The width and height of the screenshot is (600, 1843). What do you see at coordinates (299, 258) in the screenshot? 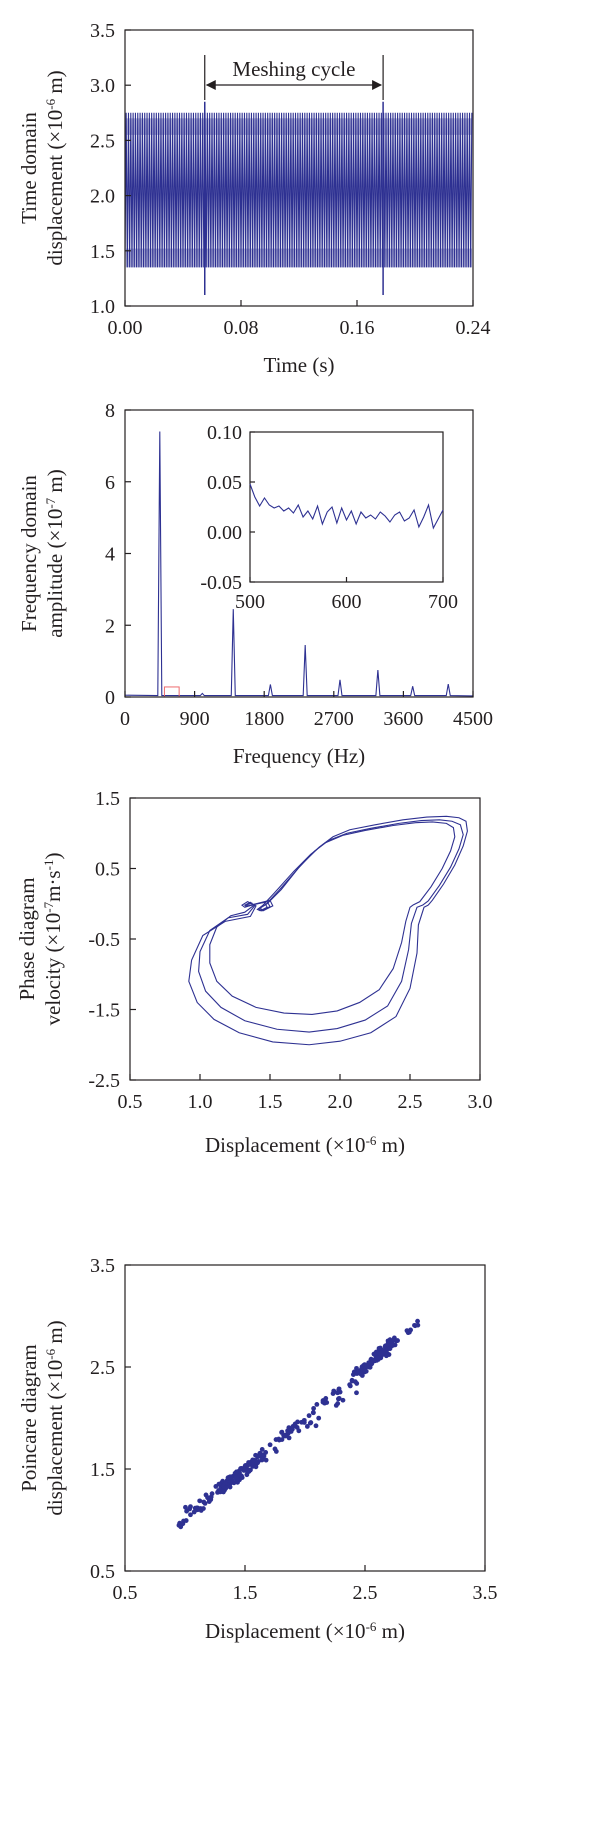
I see `signal-band` at bounding box center [299, 258].